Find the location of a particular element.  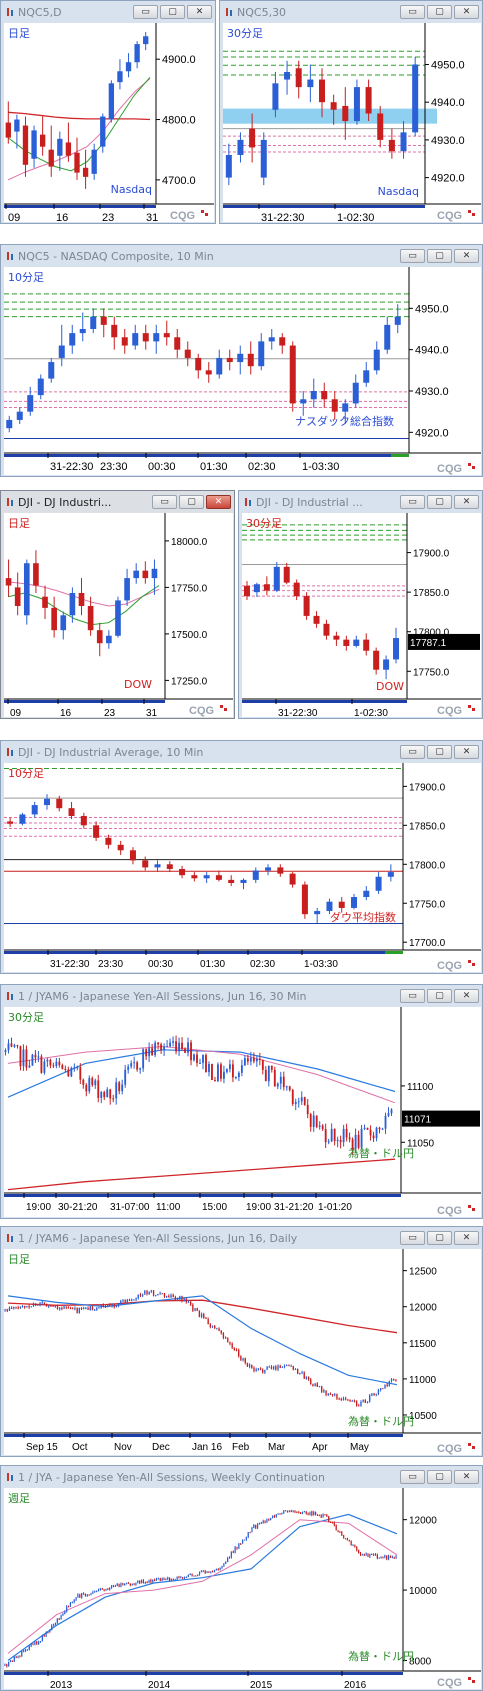

y-tick-label: 17700.0 is located at coordinates (427, 943).